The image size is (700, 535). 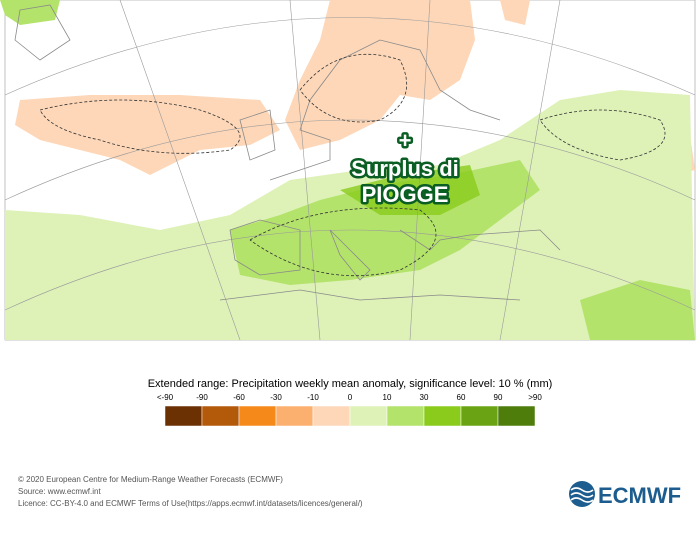 What do you see at coordinates (515, 12) in the screenshot?
I see `dry-area` at bounding box center [515, 12].